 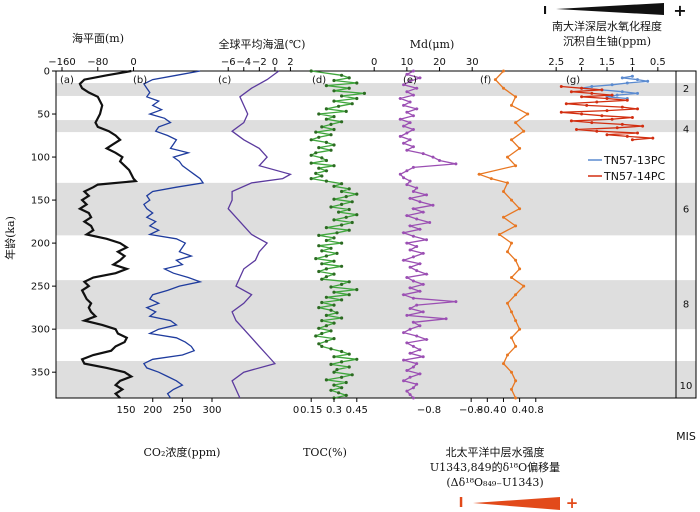 What do you see at coordinates (93, 236) in the screenshot?
I see `panel-a: −160 −80 0 150 (a)` at bounding box center [93, 236].